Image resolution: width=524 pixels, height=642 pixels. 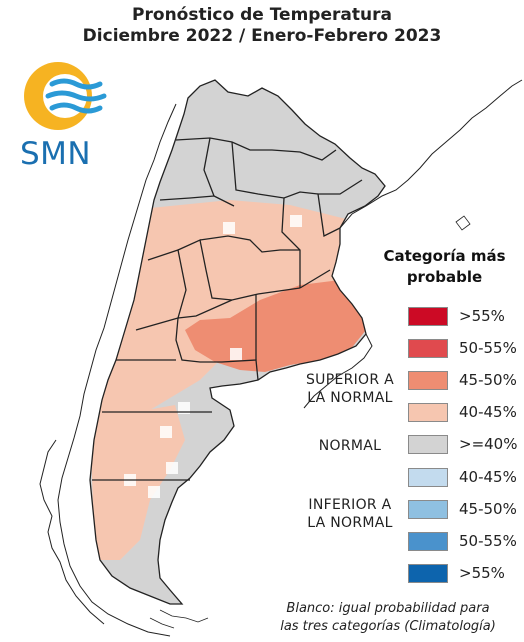 I want to click on legend-title-line-2: probable, so click(x=444, y=277).